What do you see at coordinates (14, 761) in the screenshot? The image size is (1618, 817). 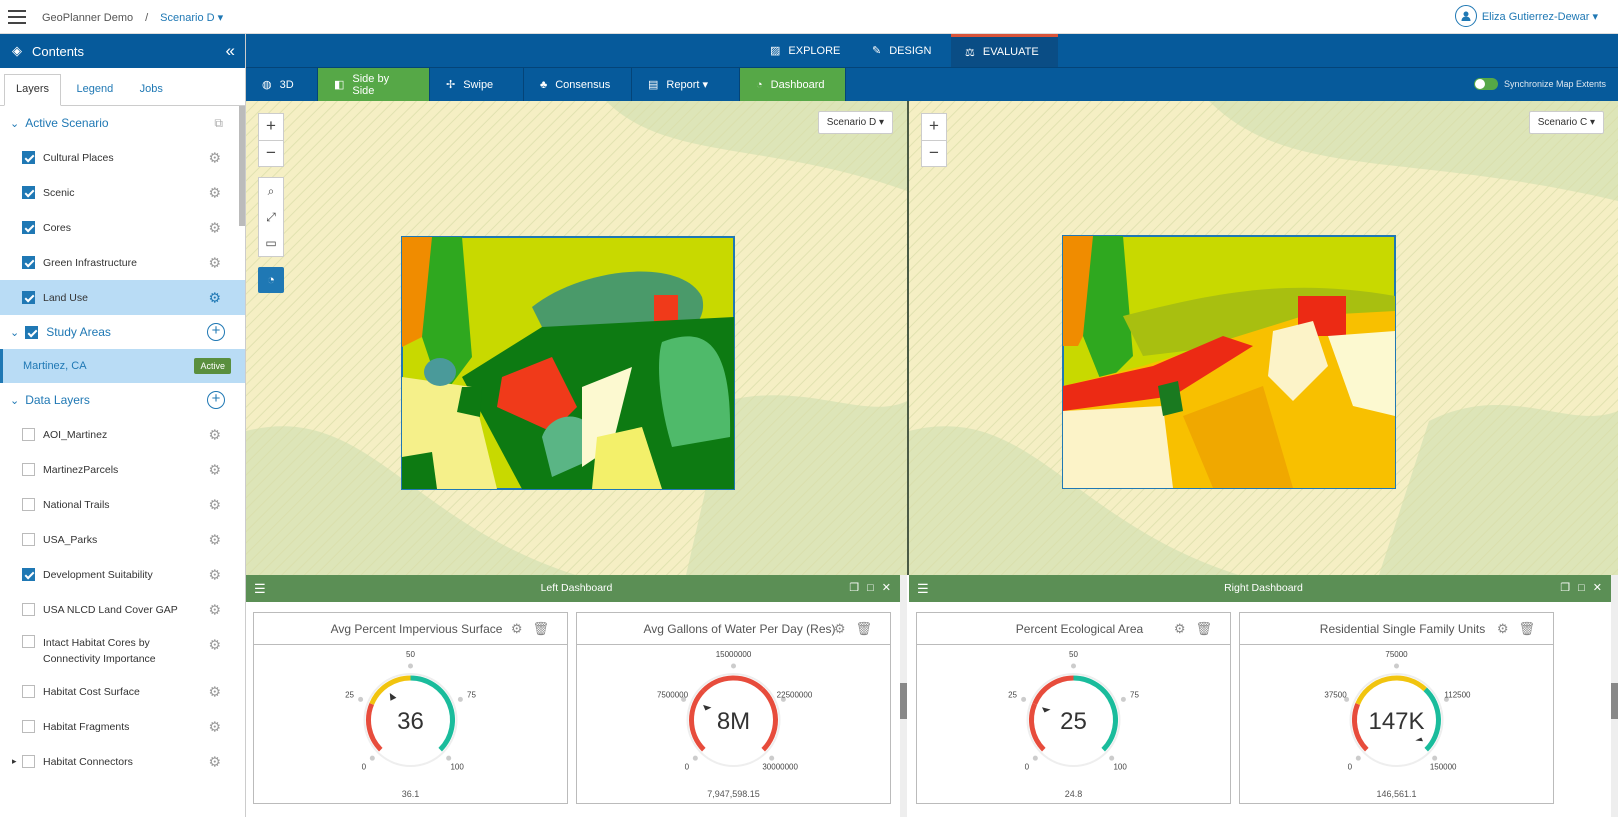 I see `expand-icon: ▸` at bounding box center [14, 761].